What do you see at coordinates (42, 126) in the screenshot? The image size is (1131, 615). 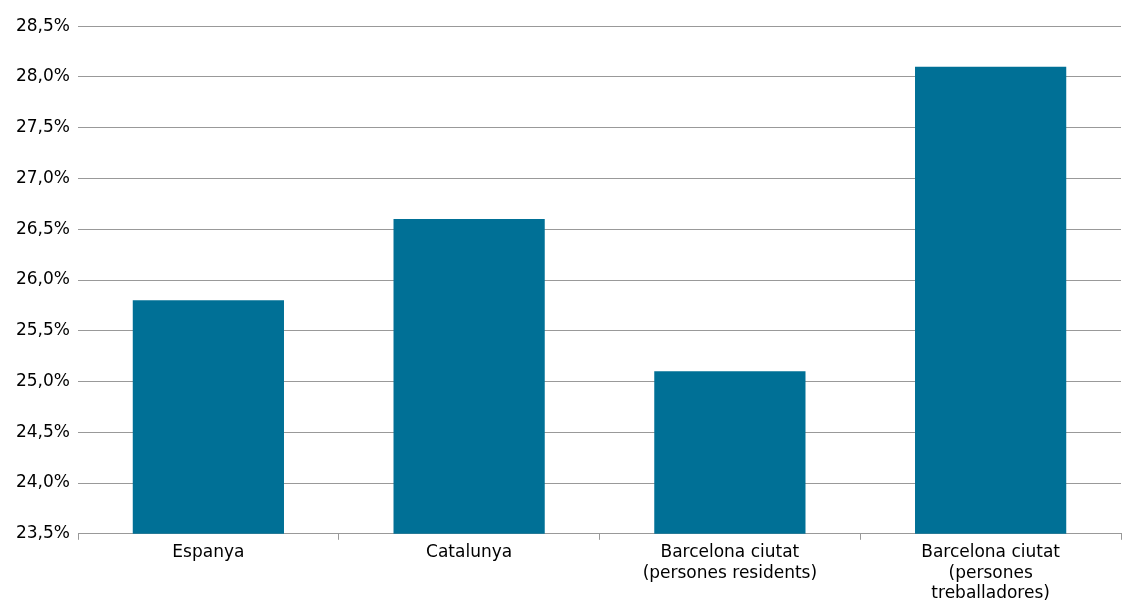 I see `y-tick-label: 27,5%` at bounding box center [42, 126].